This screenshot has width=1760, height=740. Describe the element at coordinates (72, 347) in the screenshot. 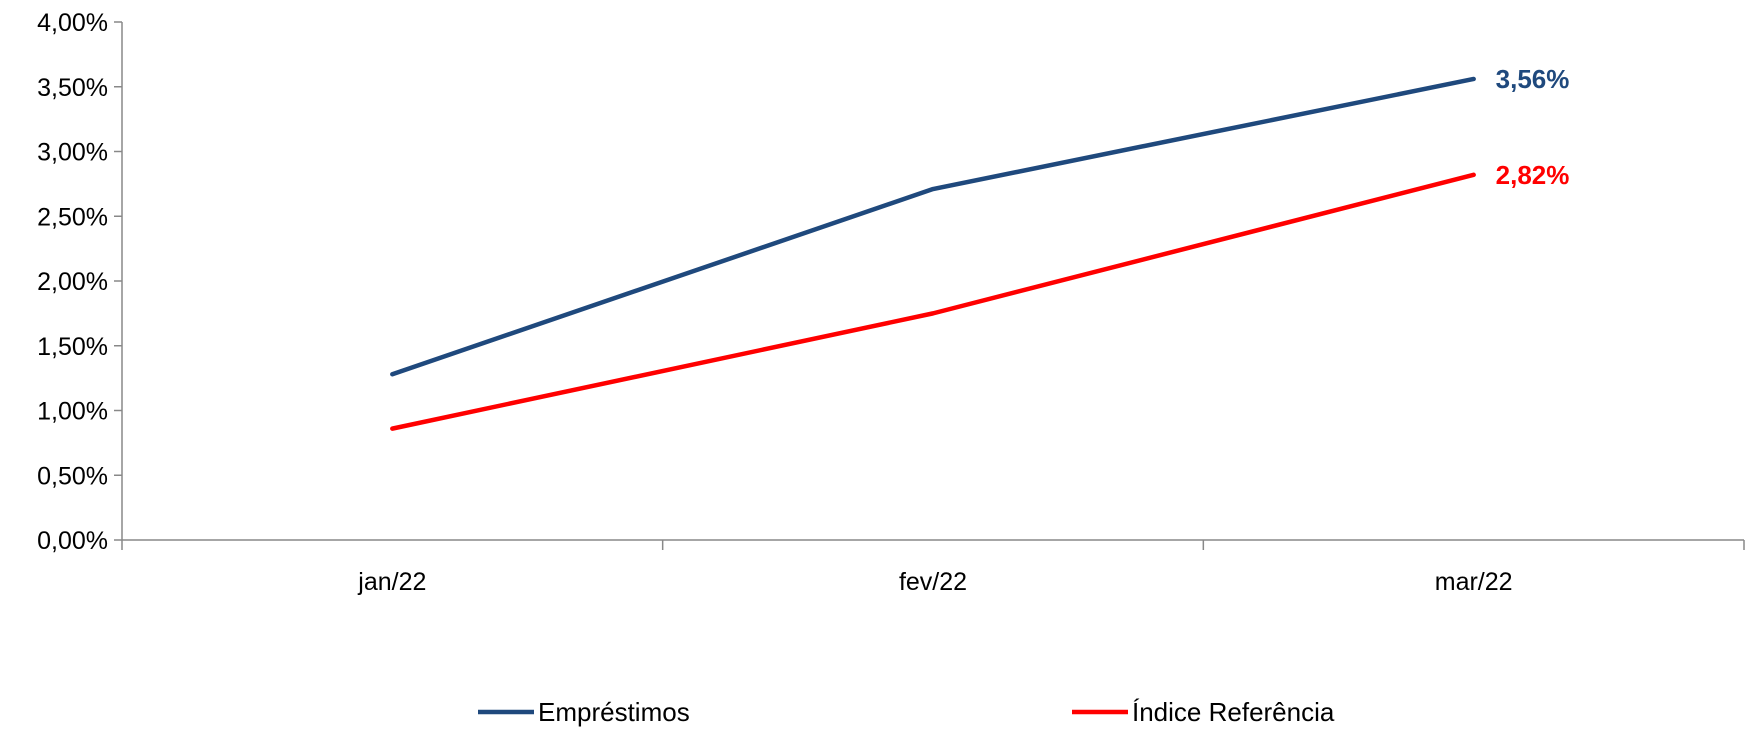

I see `y-tick-label: 1,50%` at that location.